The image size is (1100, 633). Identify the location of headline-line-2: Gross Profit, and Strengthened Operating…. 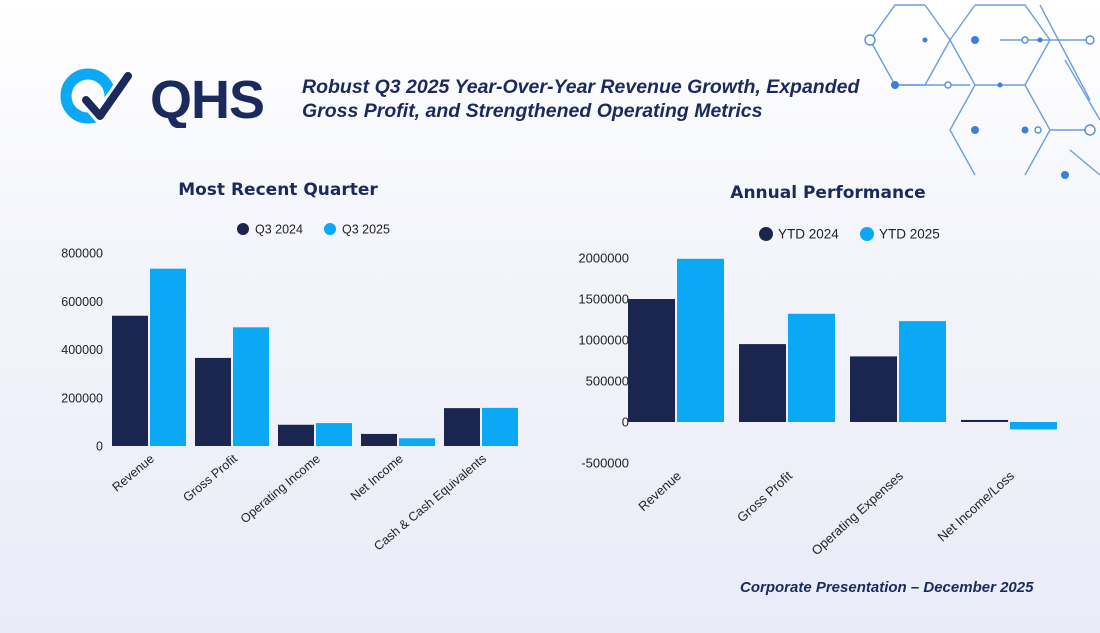
(532, 111).